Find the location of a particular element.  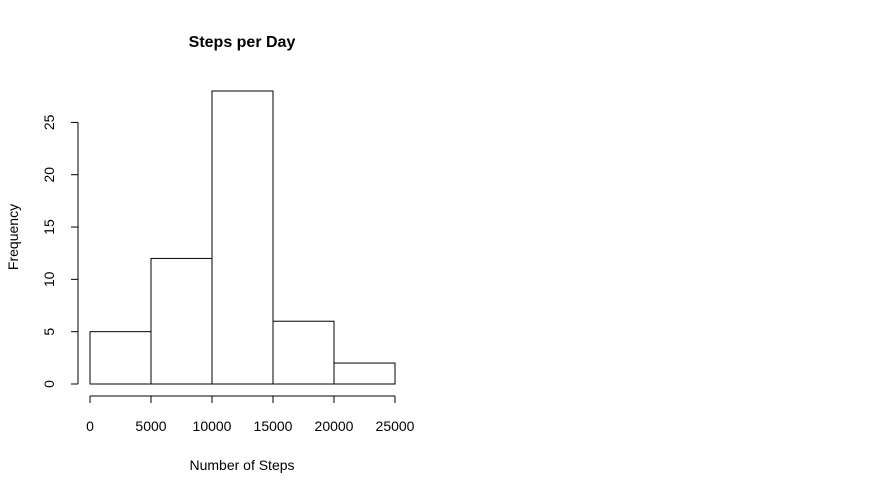

y-tick-label-0: 0 is located at coordinates (49, 384).